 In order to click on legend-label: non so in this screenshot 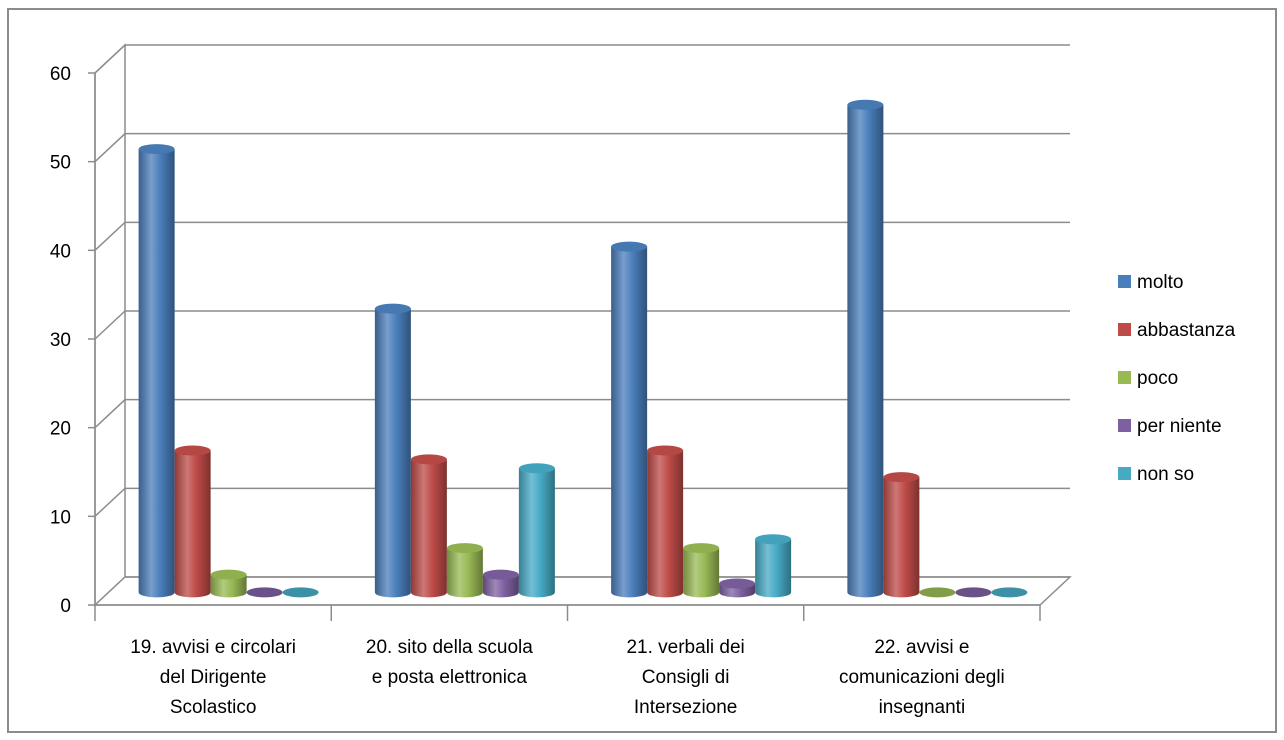, I will do `click(1165, 474)`.